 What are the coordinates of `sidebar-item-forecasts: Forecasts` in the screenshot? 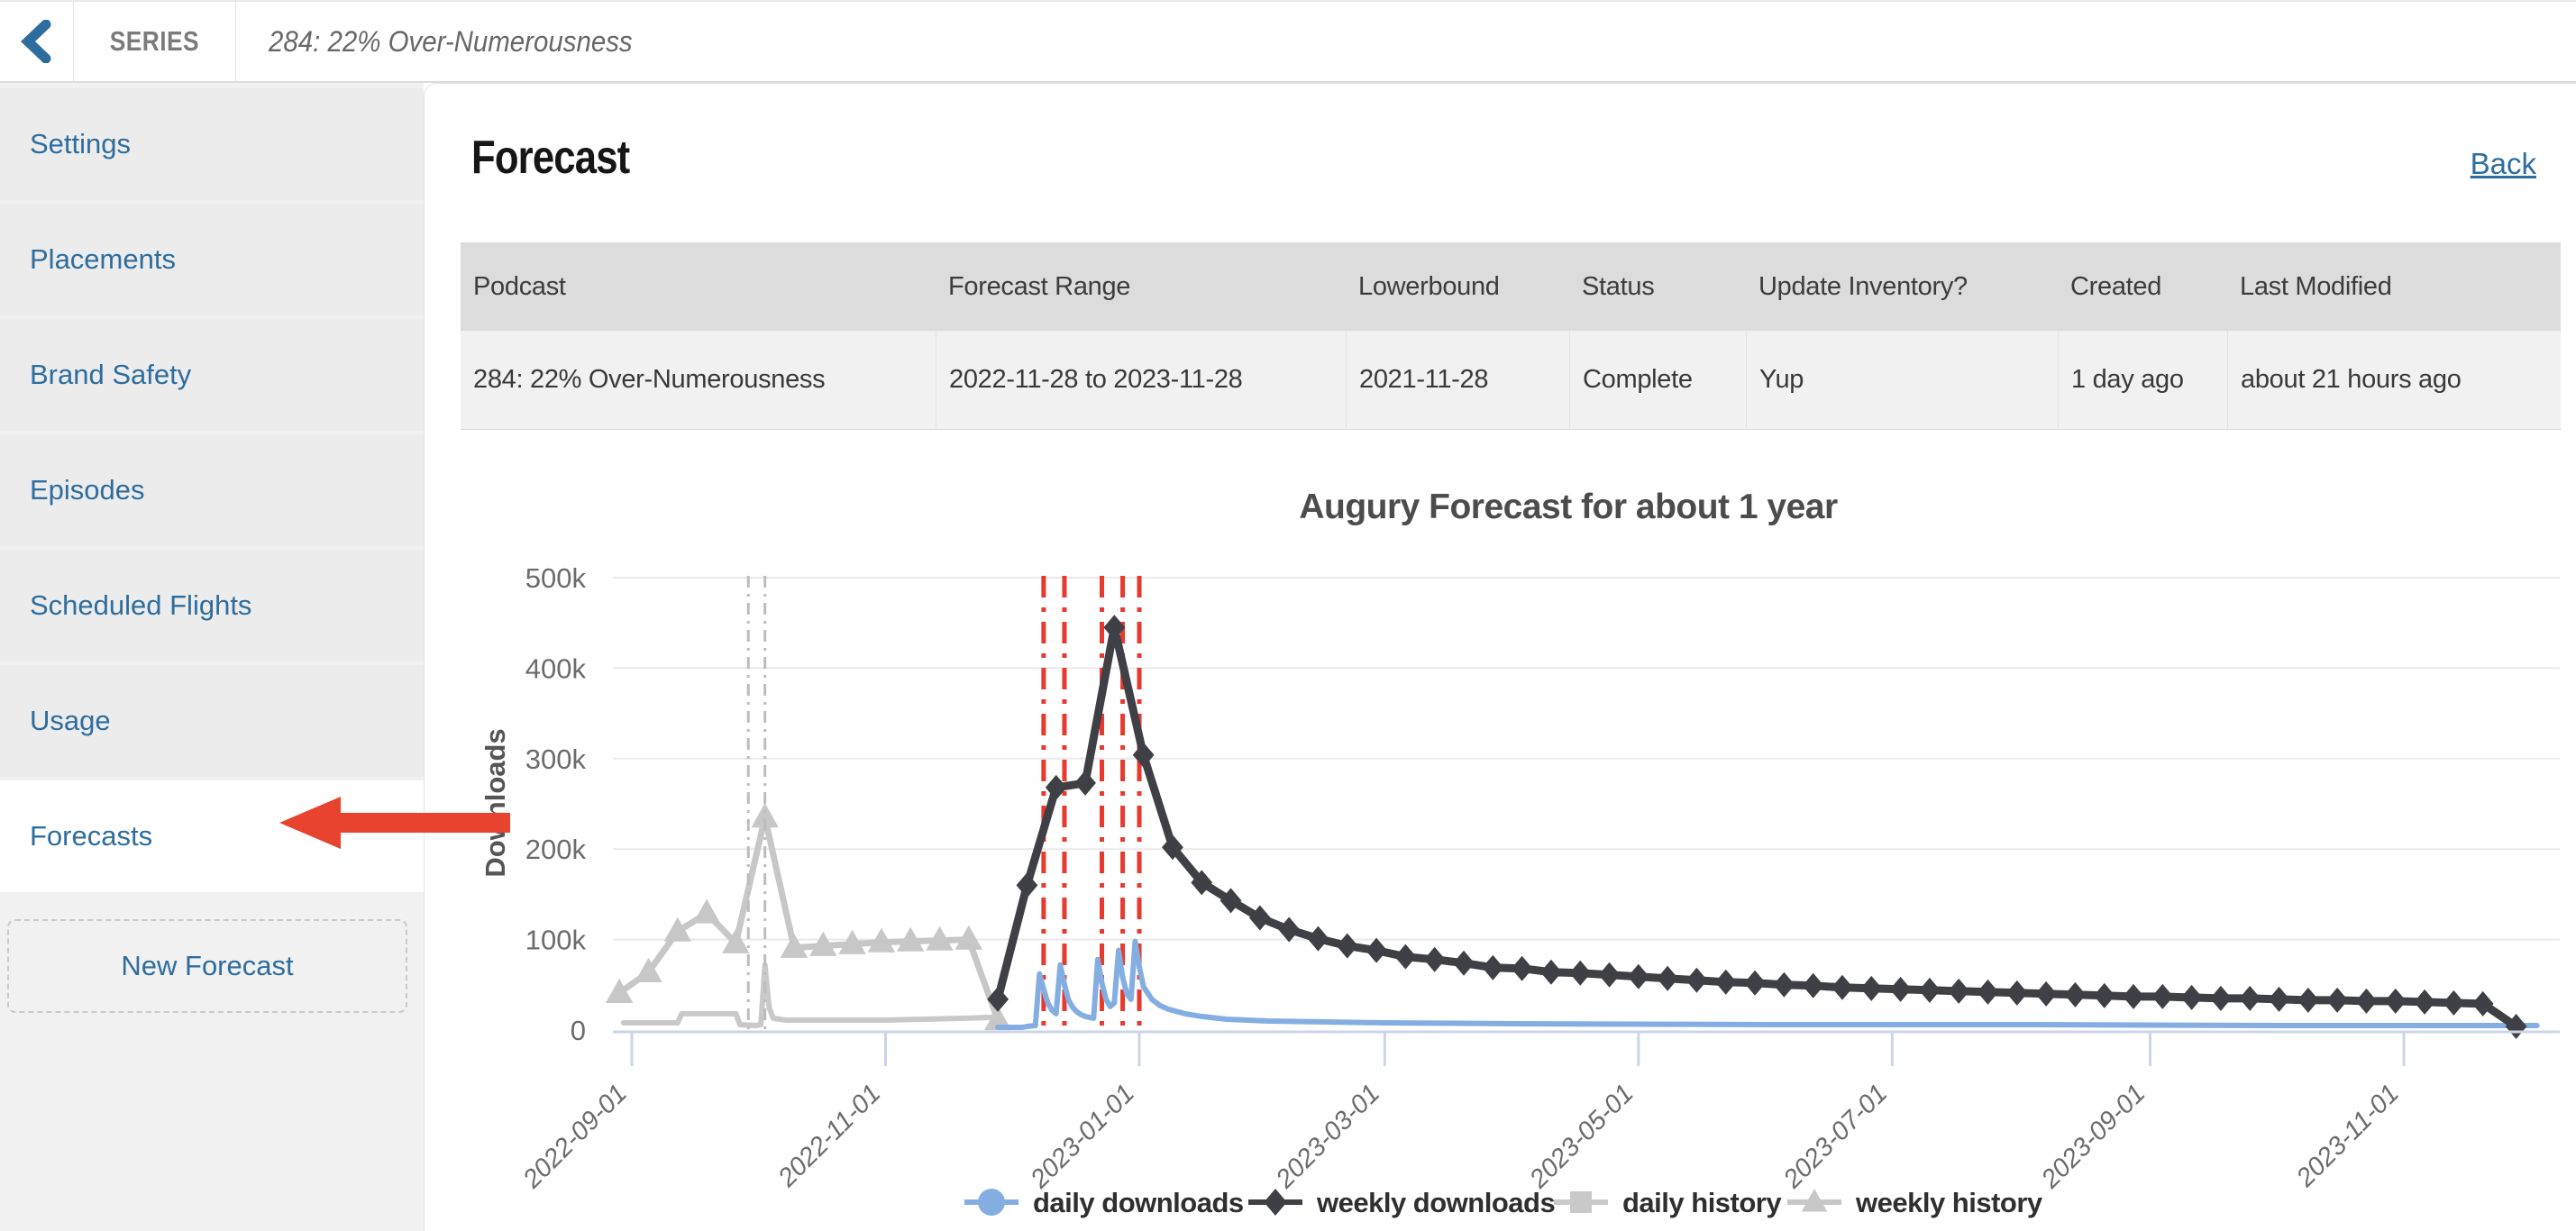 It's located at (212, 836).